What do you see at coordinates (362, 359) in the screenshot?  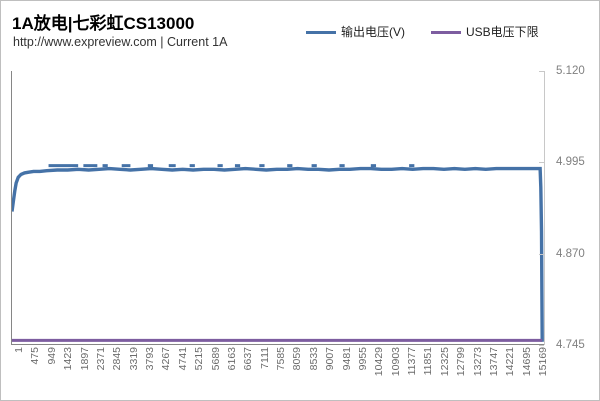 I see `x-axis-tick-label: 9955` at bounding box center [362, 359].